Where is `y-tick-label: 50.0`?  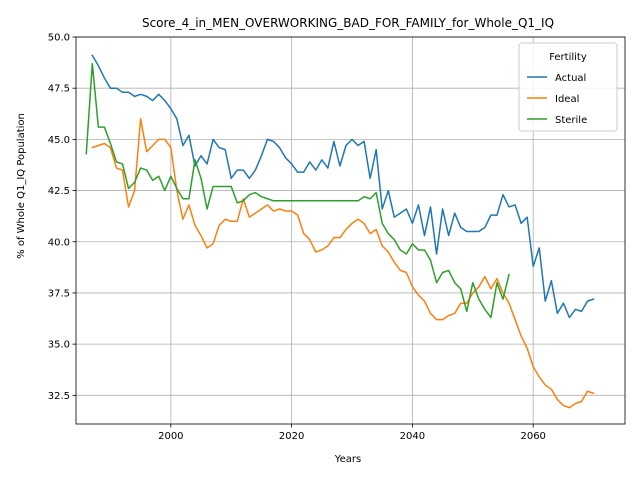
y-tick-label: 50.0 is located at coordinates (59, 38).